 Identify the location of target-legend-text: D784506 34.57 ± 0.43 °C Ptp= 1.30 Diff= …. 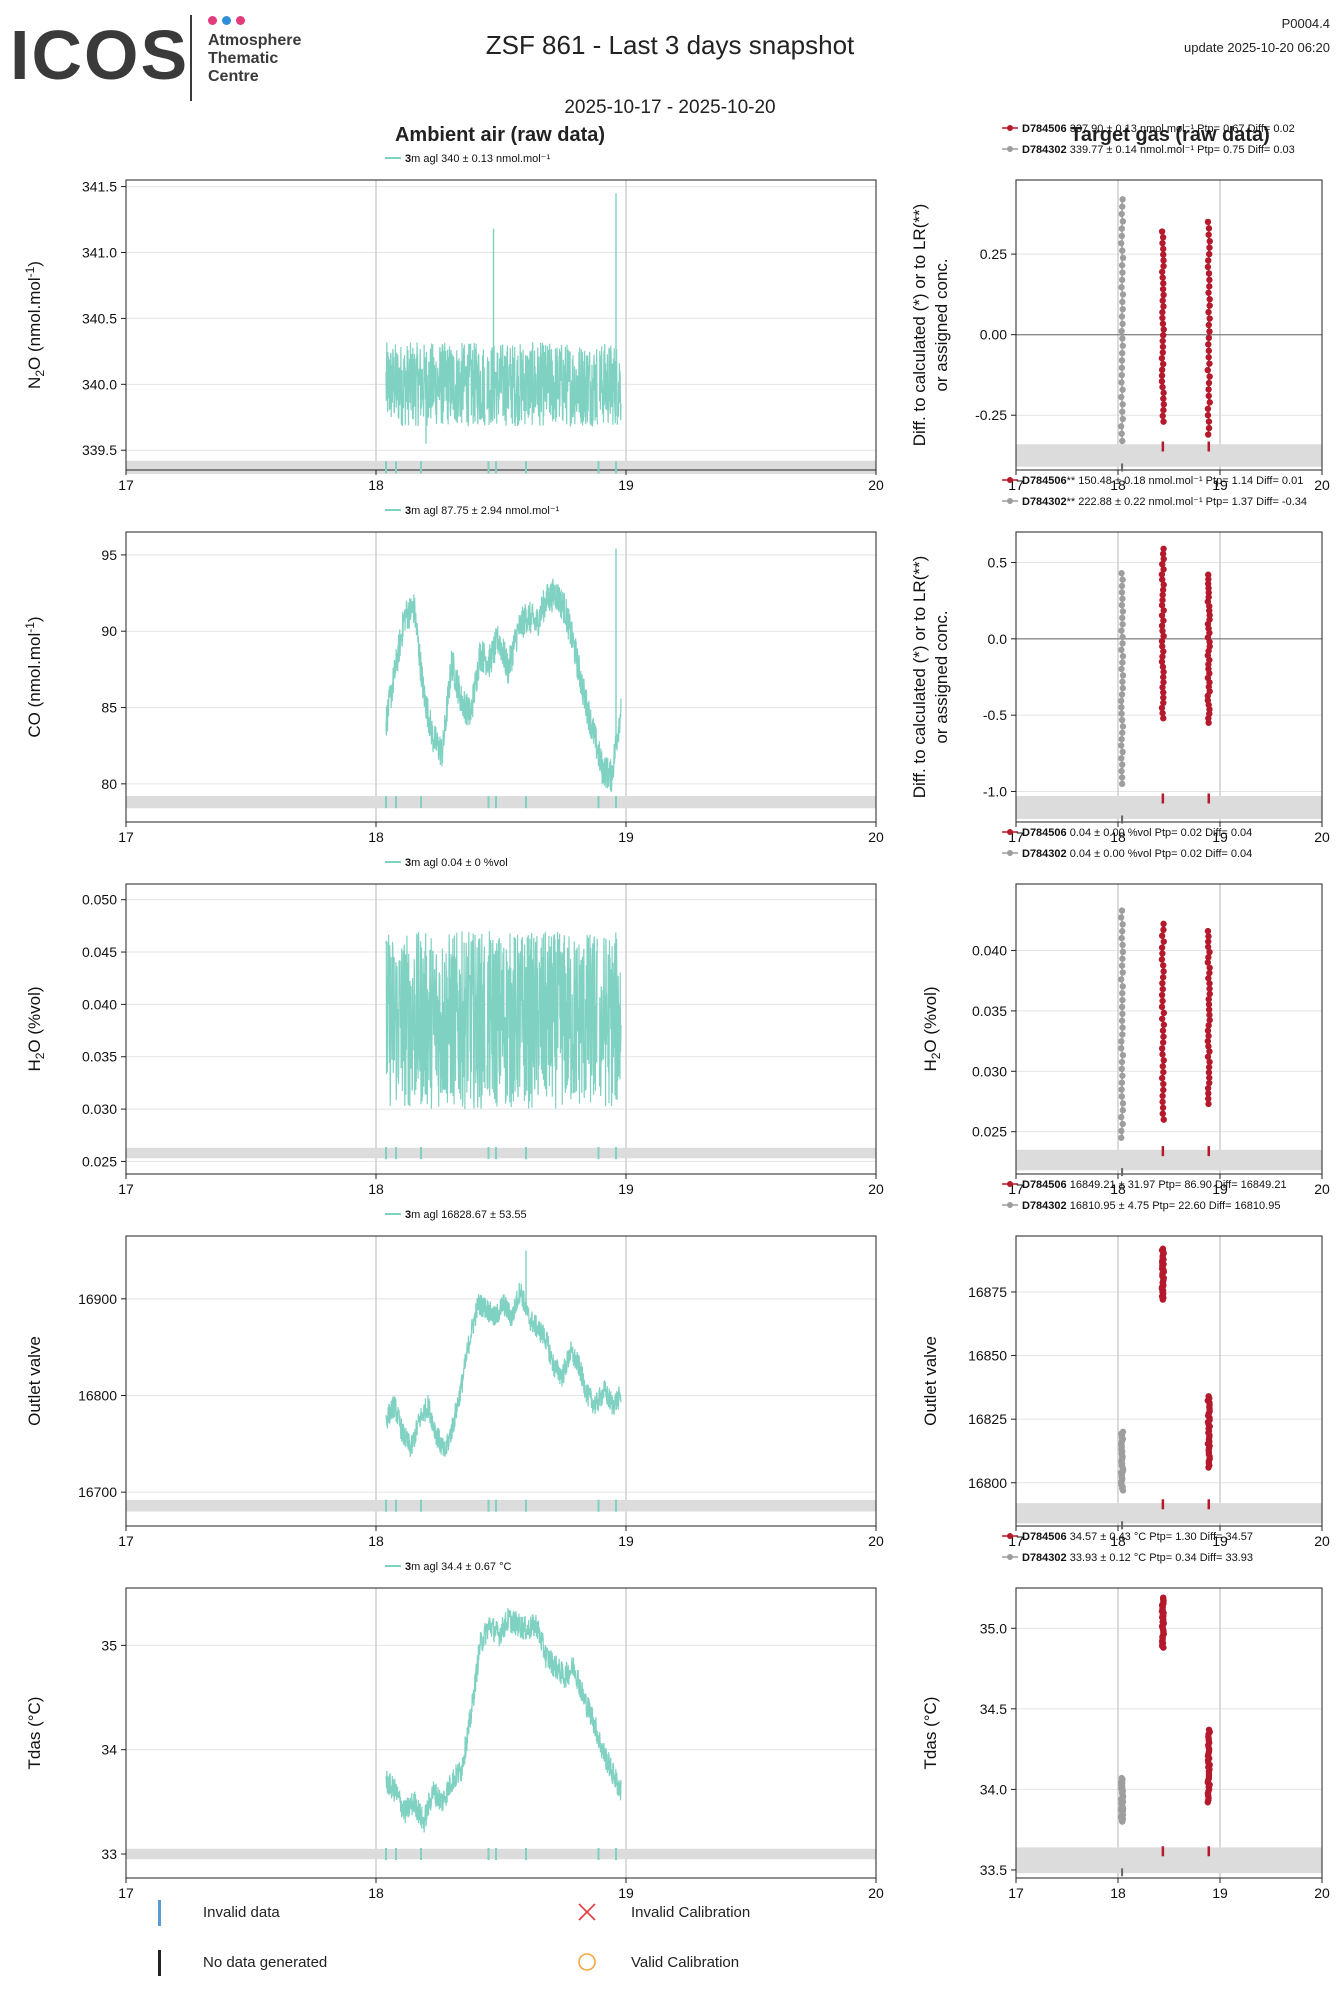
(1137, 1537).